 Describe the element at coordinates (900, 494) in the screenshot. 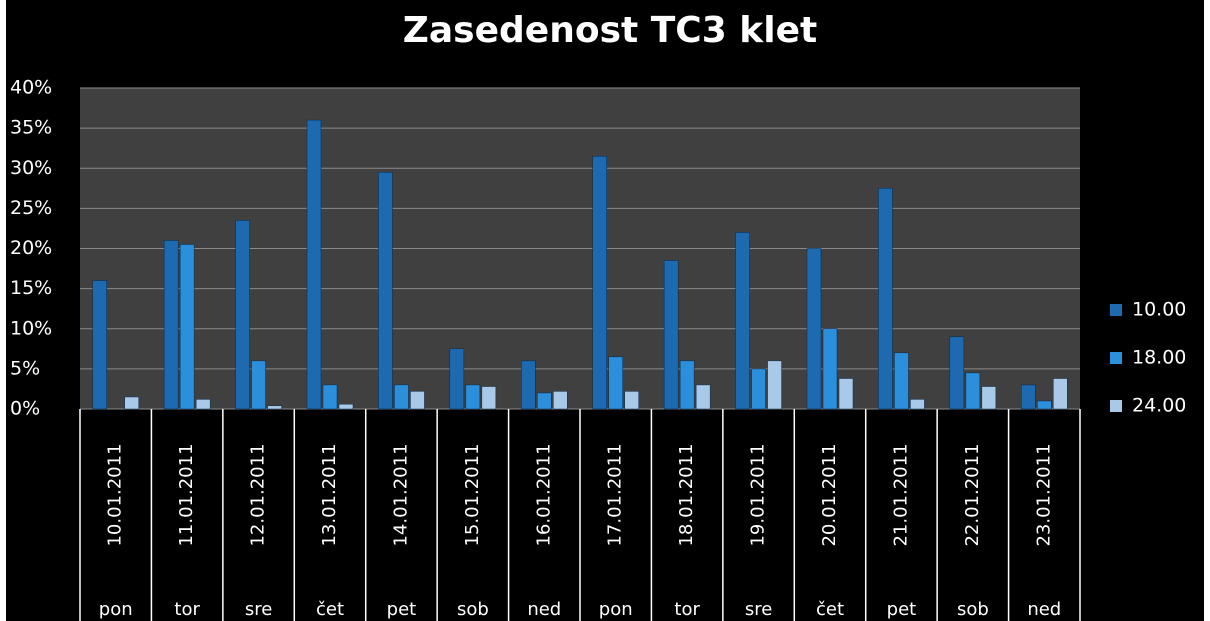

I see `x-tick-label: 21.01.2011` at that location.